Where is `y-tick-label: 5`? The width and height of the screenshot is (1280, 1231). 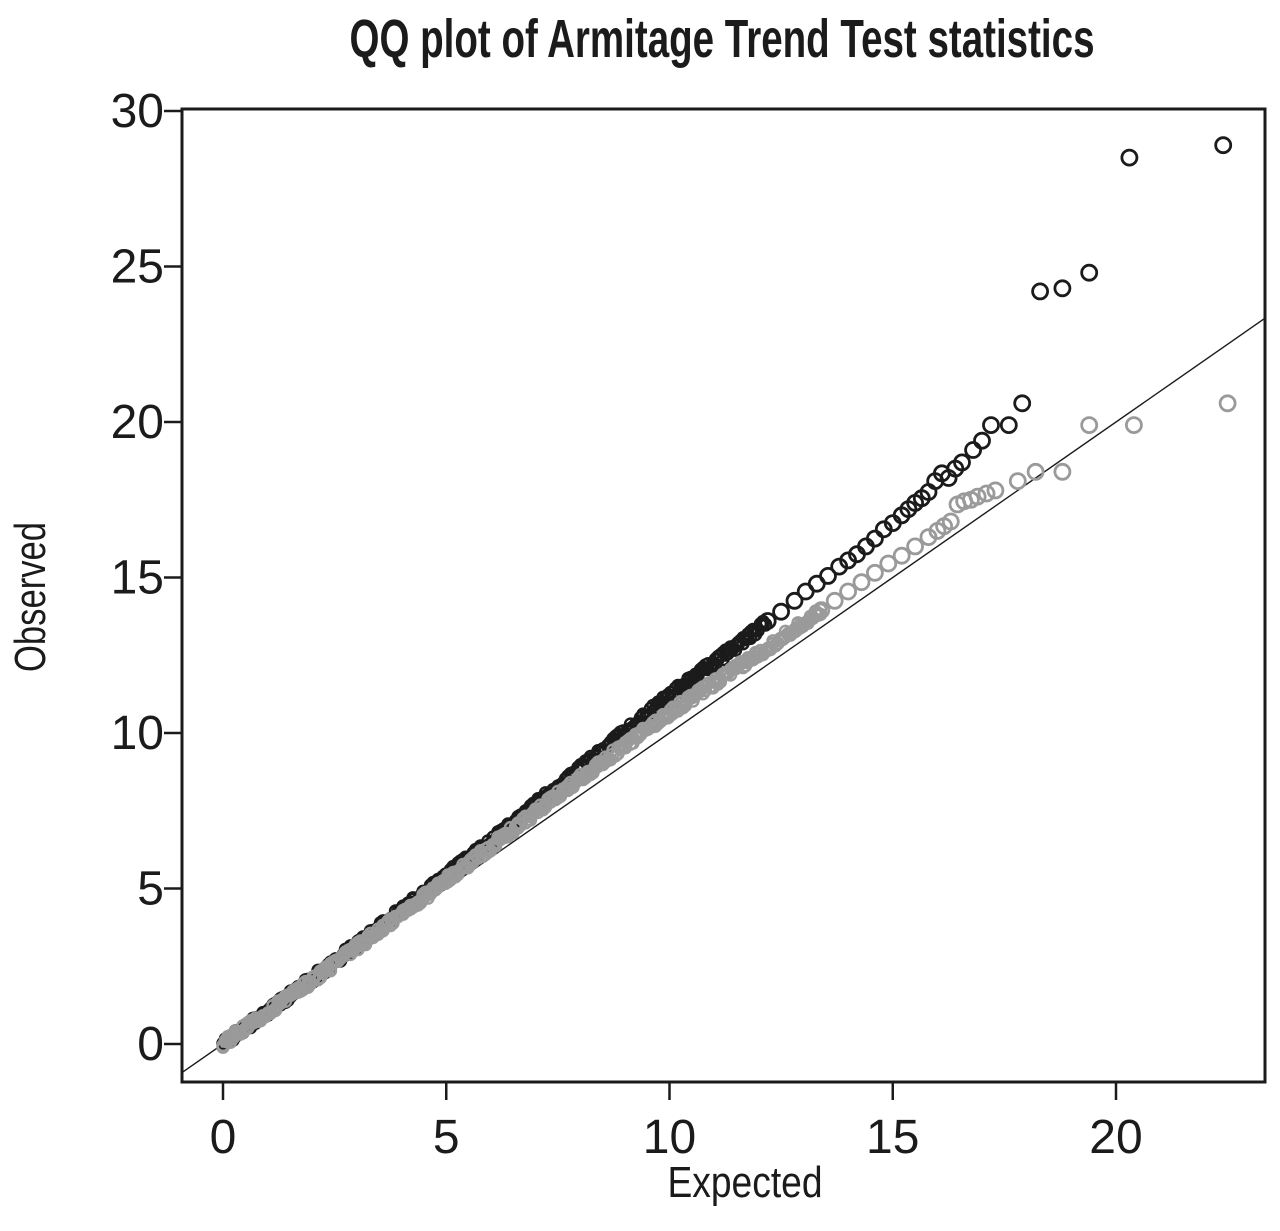
y-tick-label: 5 is located at coordinates (150, 889).